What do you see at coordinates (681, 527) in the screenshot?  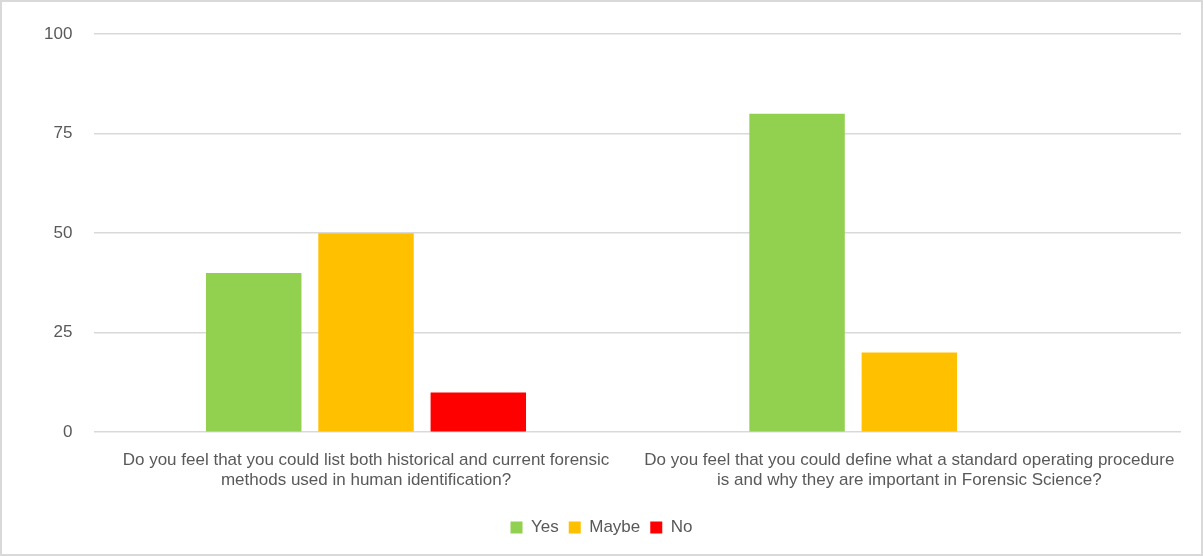 I see `legend-label: No` at bounding box center [681, 527].